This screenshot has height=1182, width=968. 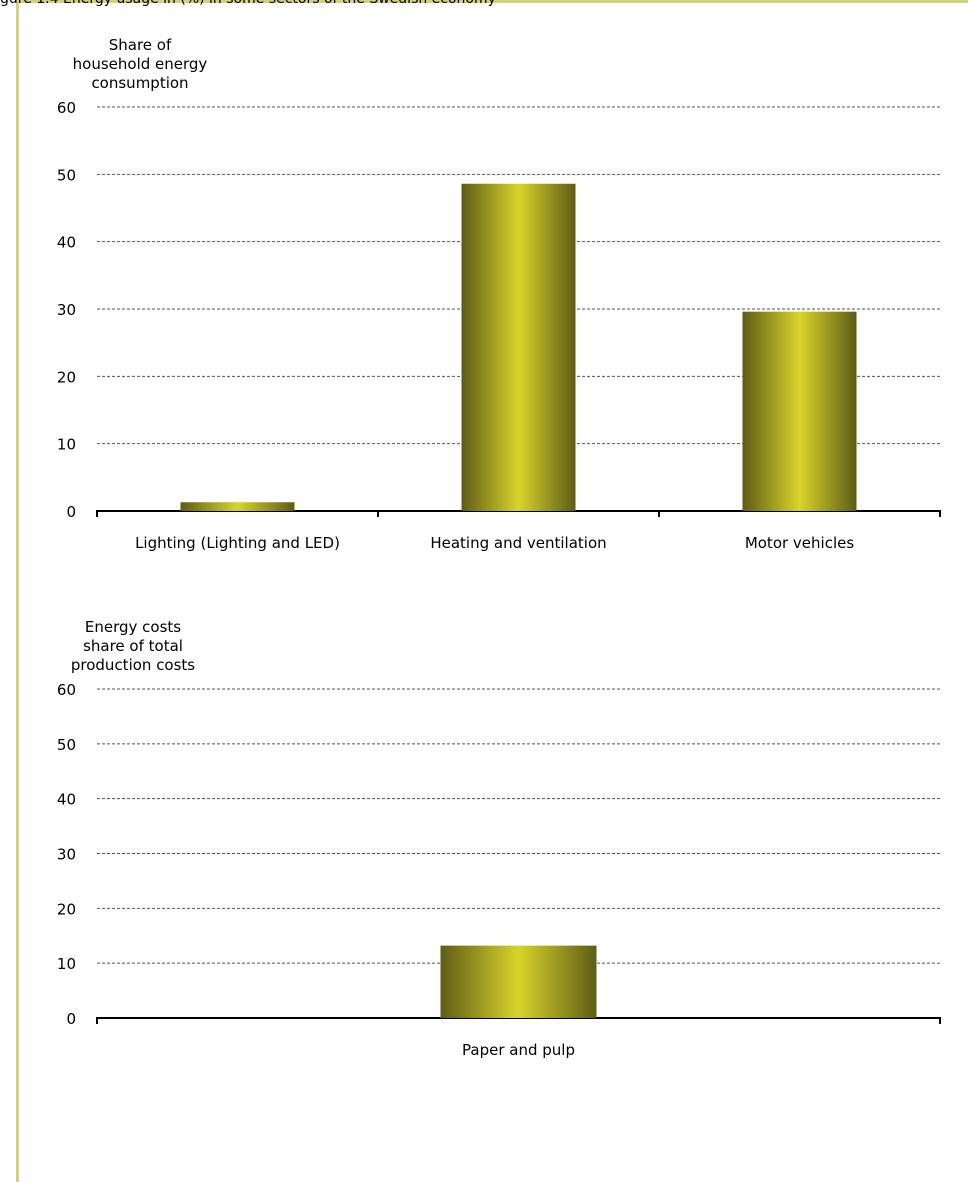 What do you see at coordinates (140, 64) in the screenshot?
I see `y-axis-label: Share of household energy consumption` at bounding box center [140, 64].